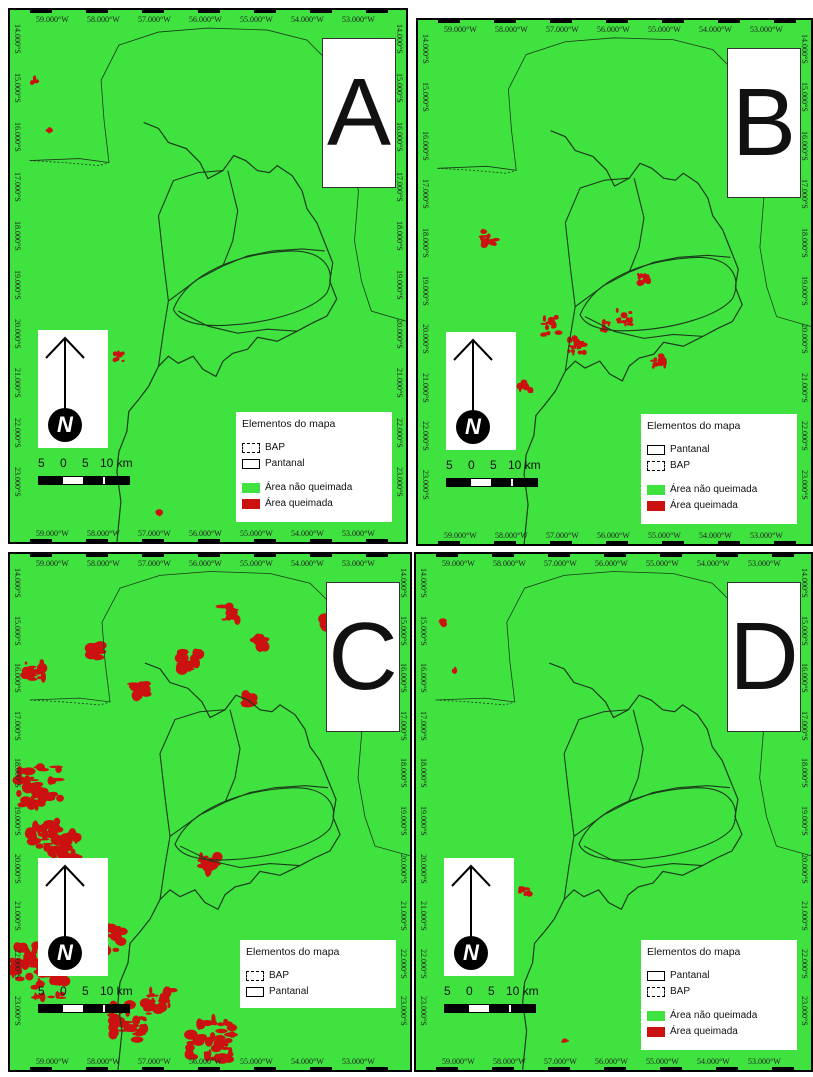 Image resolution: width=813 pixels, height=1077 pixels. I want to click on legend-label: Área não queimada, so click(714, 489).